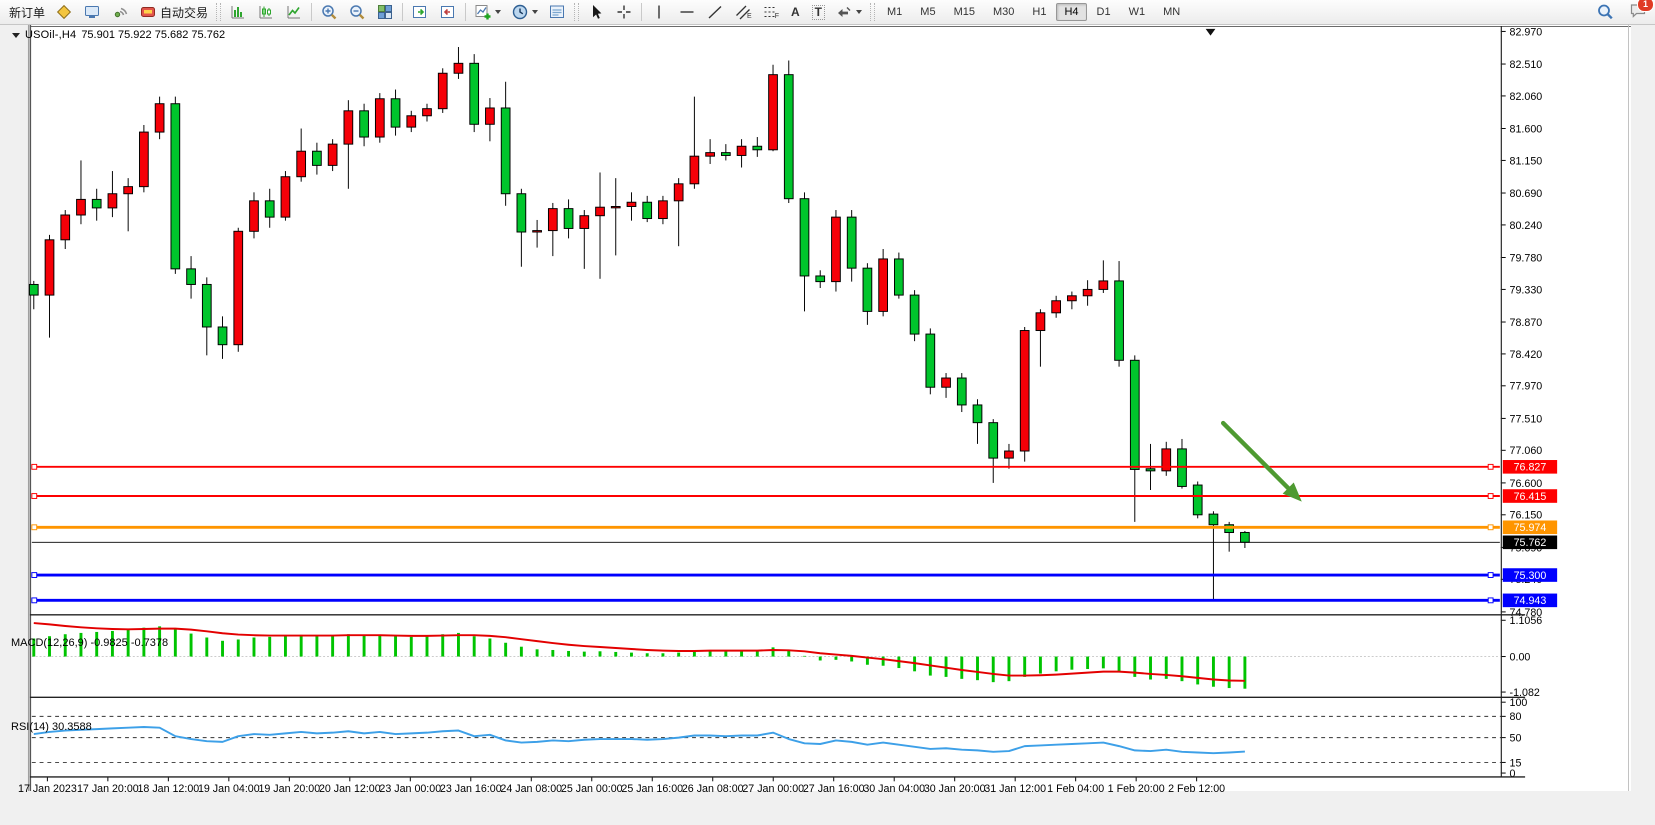 This screenshot has width=1655, height=825. What do you see at coordinates (420, 12) in the screenshot?
I see `auto-scroll-icon` at bounding box center [420, 12].